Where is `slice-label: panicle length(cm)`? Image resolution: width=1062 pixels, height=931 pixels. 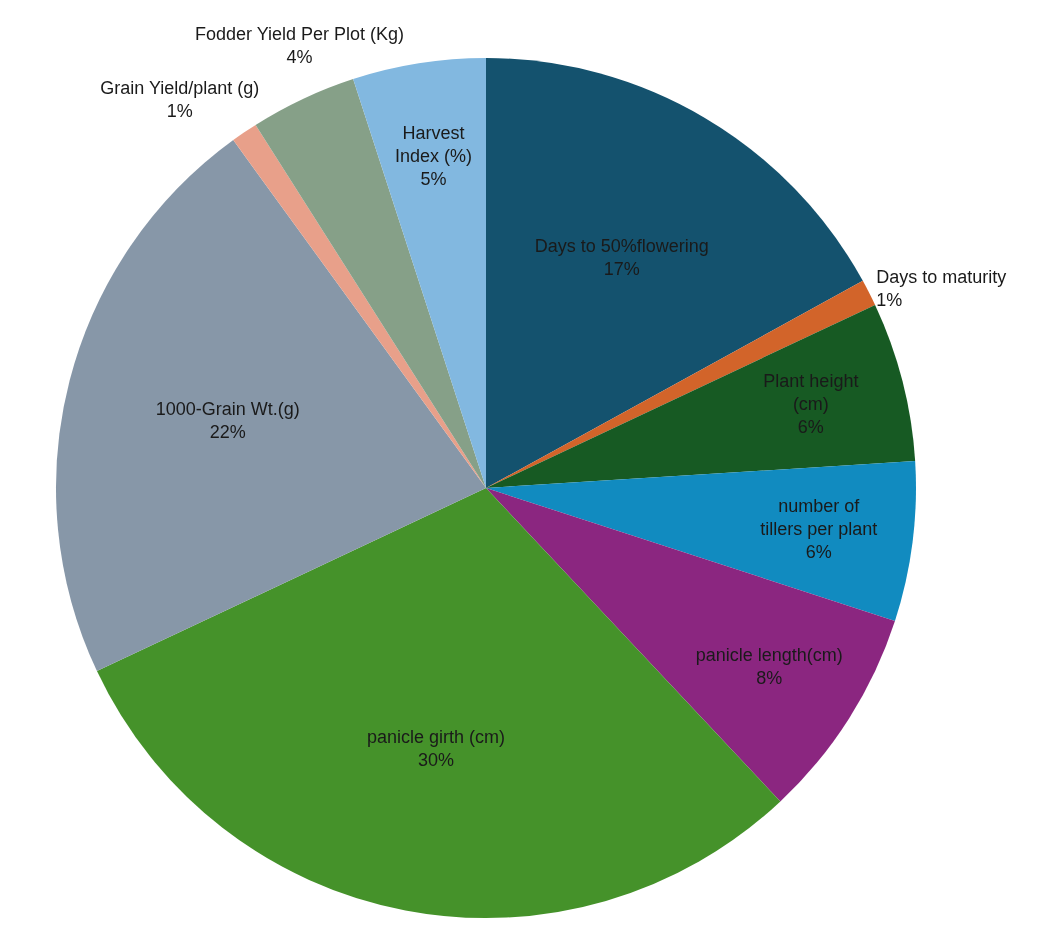
slice-label: panicle length(cm) is located at coordinates (769, 655).